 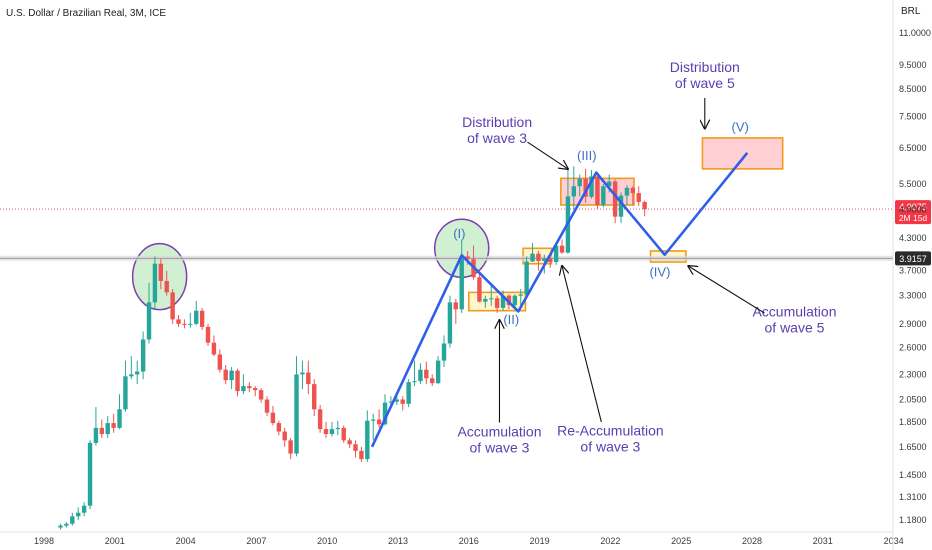 I want to click on x-tick-label: 2010, so click(x=327, y=541).